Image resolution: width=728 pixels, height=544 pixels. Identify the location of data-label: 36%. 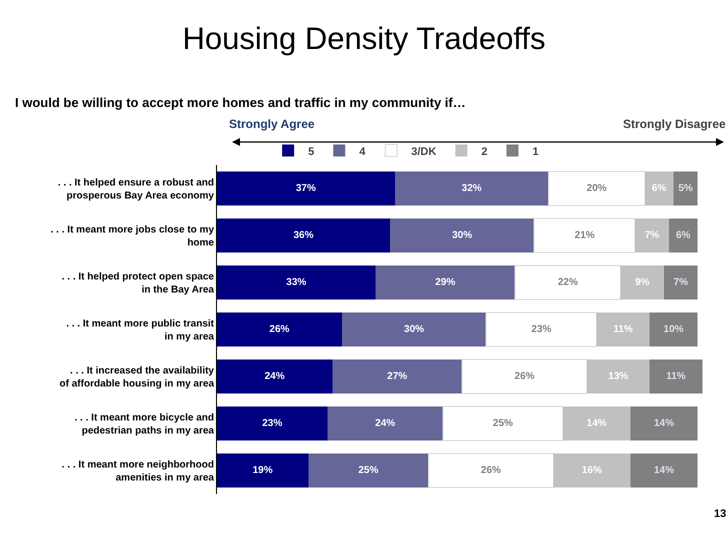
(303, 236).